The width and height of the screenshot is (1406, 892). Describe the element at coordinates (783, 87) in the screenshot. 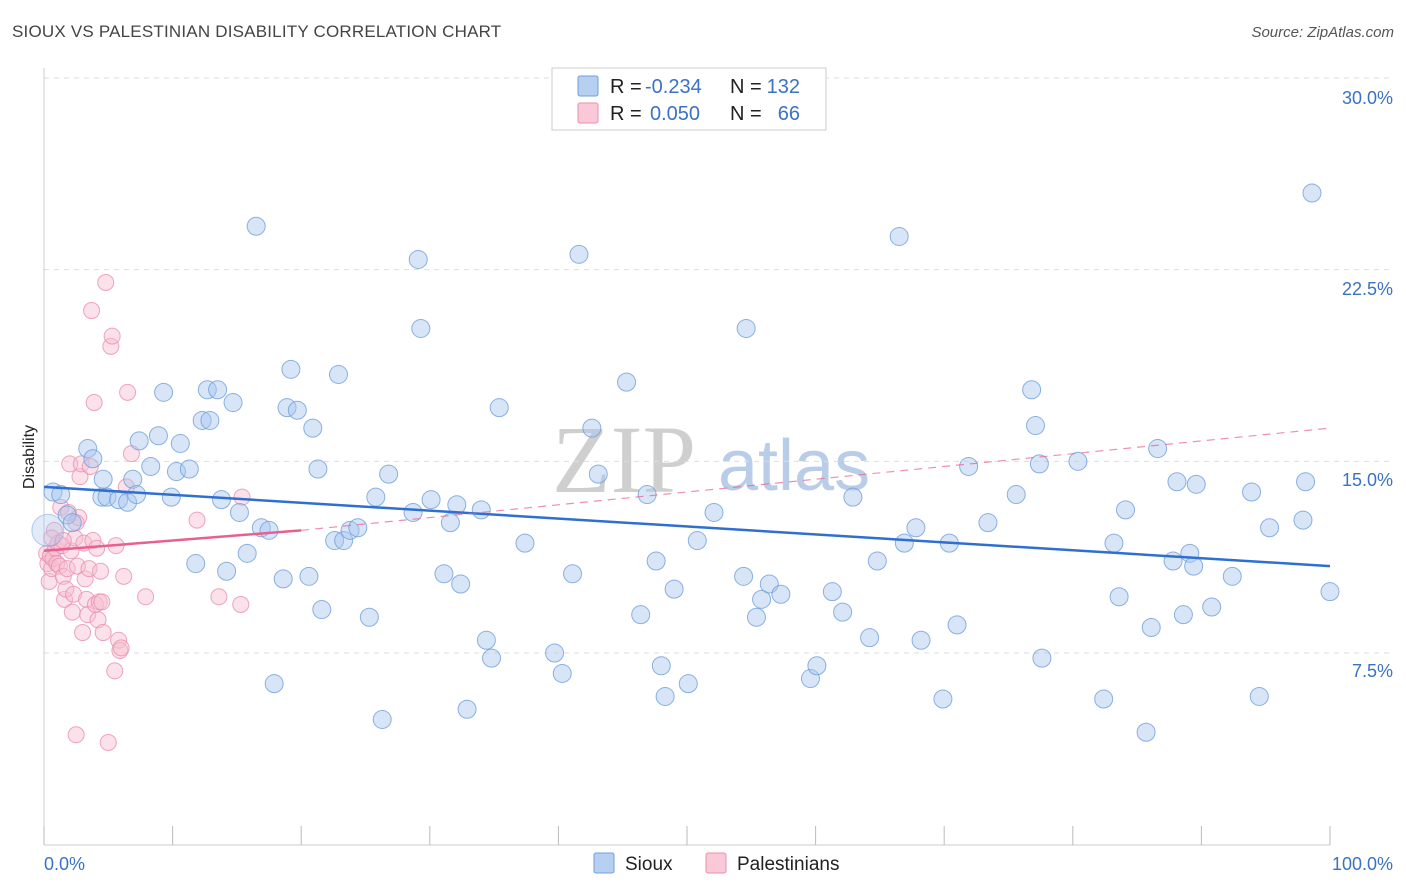

I see `legend-n-value-sioux: 132` at that location.